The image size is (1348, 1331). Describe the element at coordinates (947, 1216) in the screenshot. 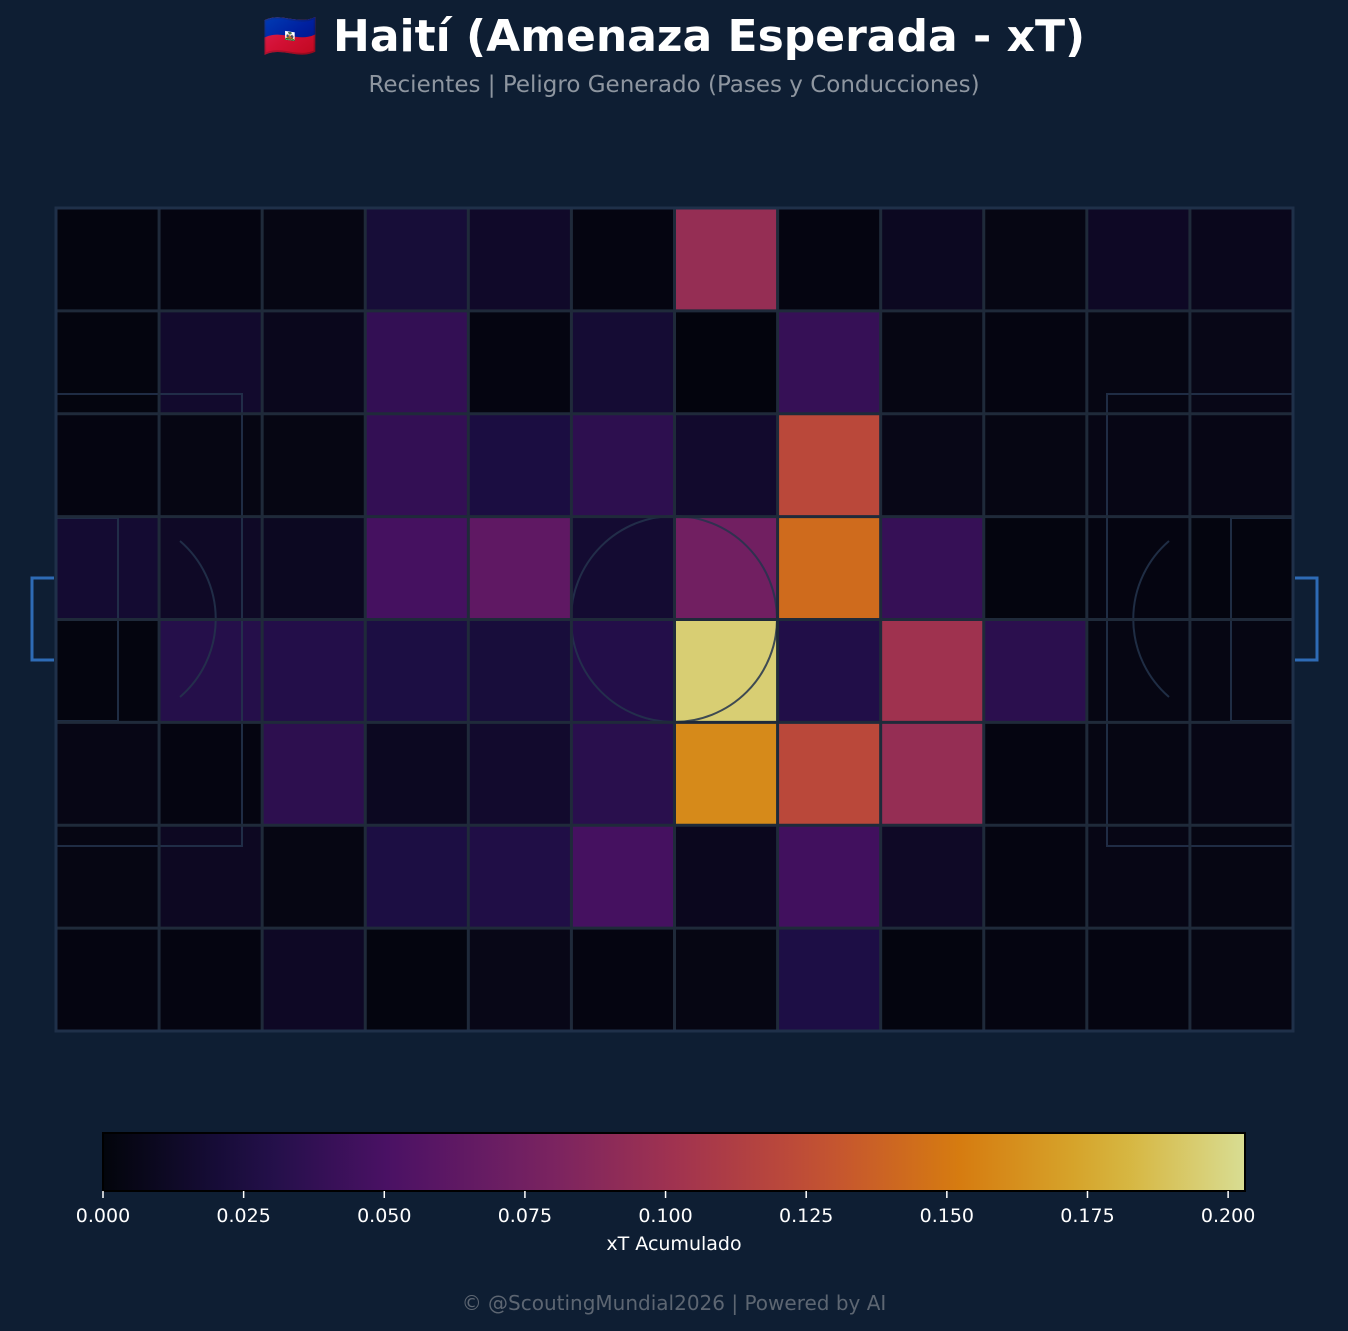

I see `colorbar-tick-label: 0.150` at that location.